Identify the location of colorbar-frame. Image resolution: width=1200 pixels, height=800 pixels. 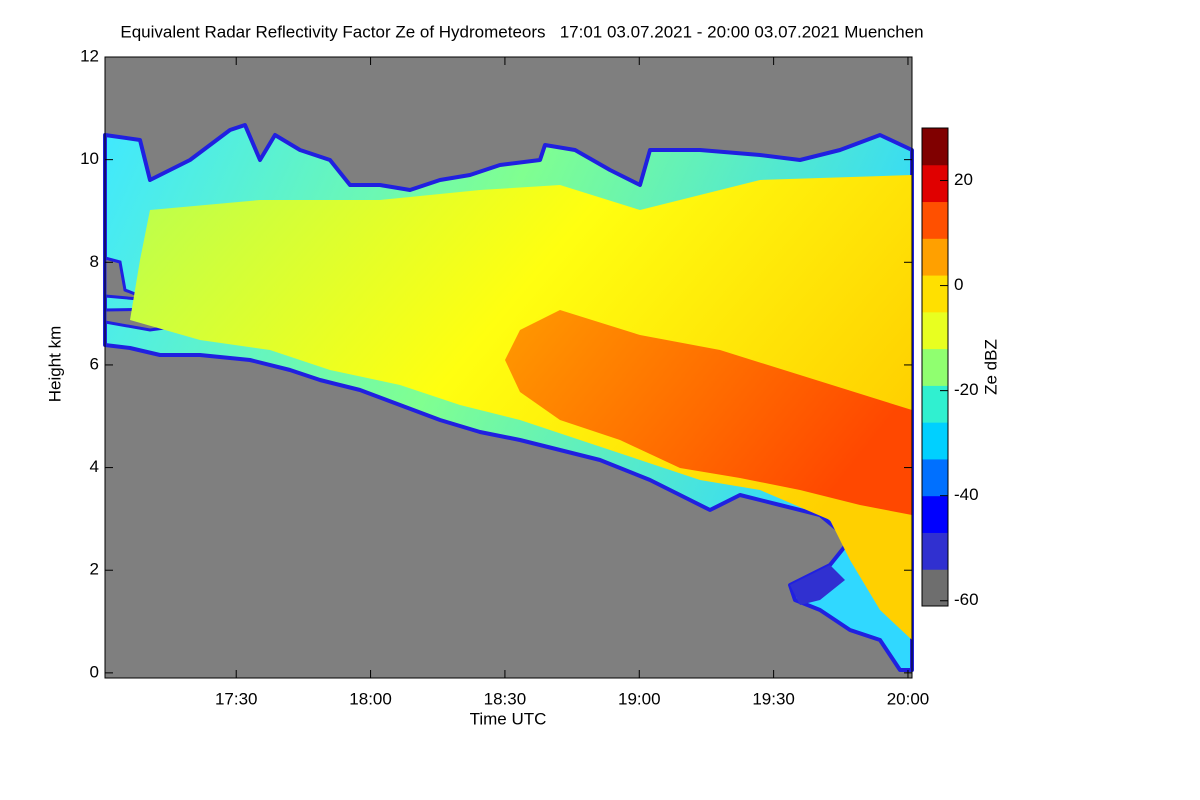
(935, 367).